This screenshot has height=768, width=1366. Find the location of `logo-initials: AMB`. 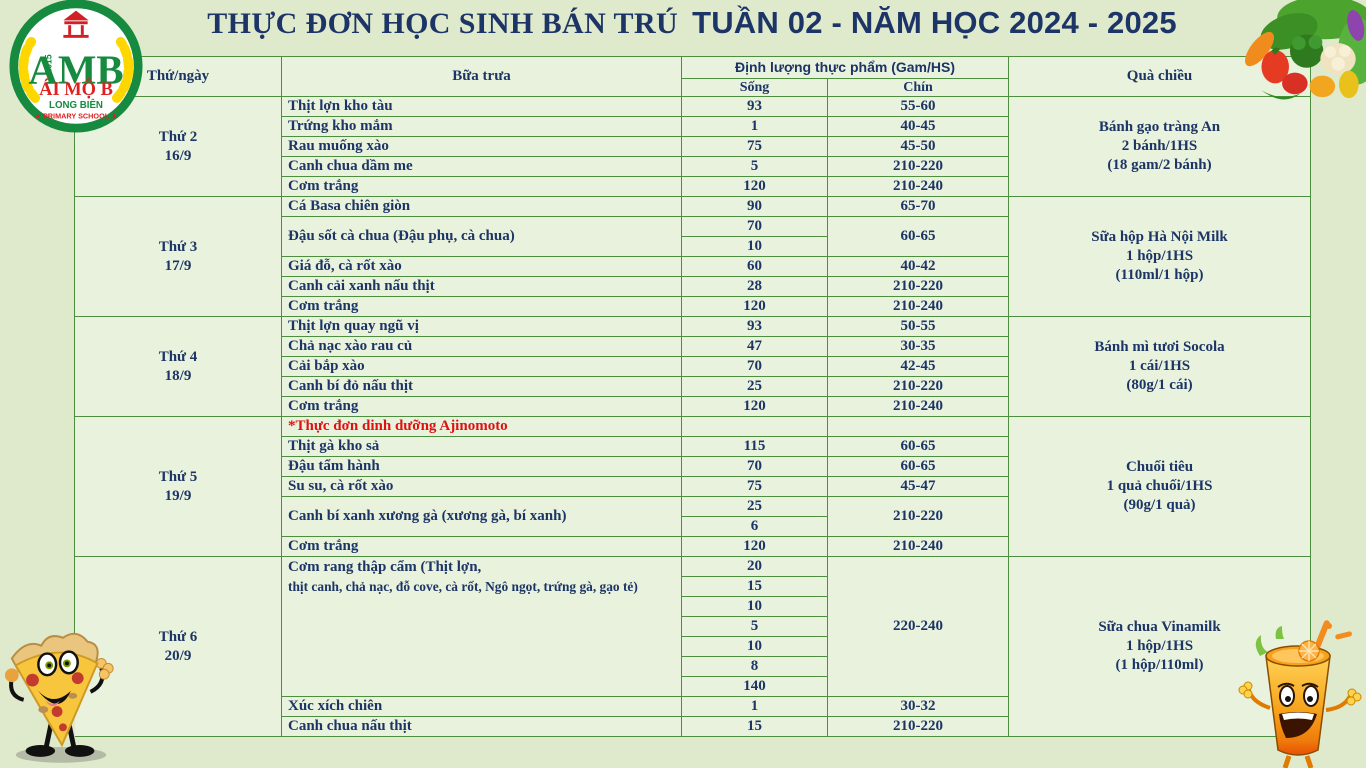

logo-initials: AMB is located at coordinates (75, 69).